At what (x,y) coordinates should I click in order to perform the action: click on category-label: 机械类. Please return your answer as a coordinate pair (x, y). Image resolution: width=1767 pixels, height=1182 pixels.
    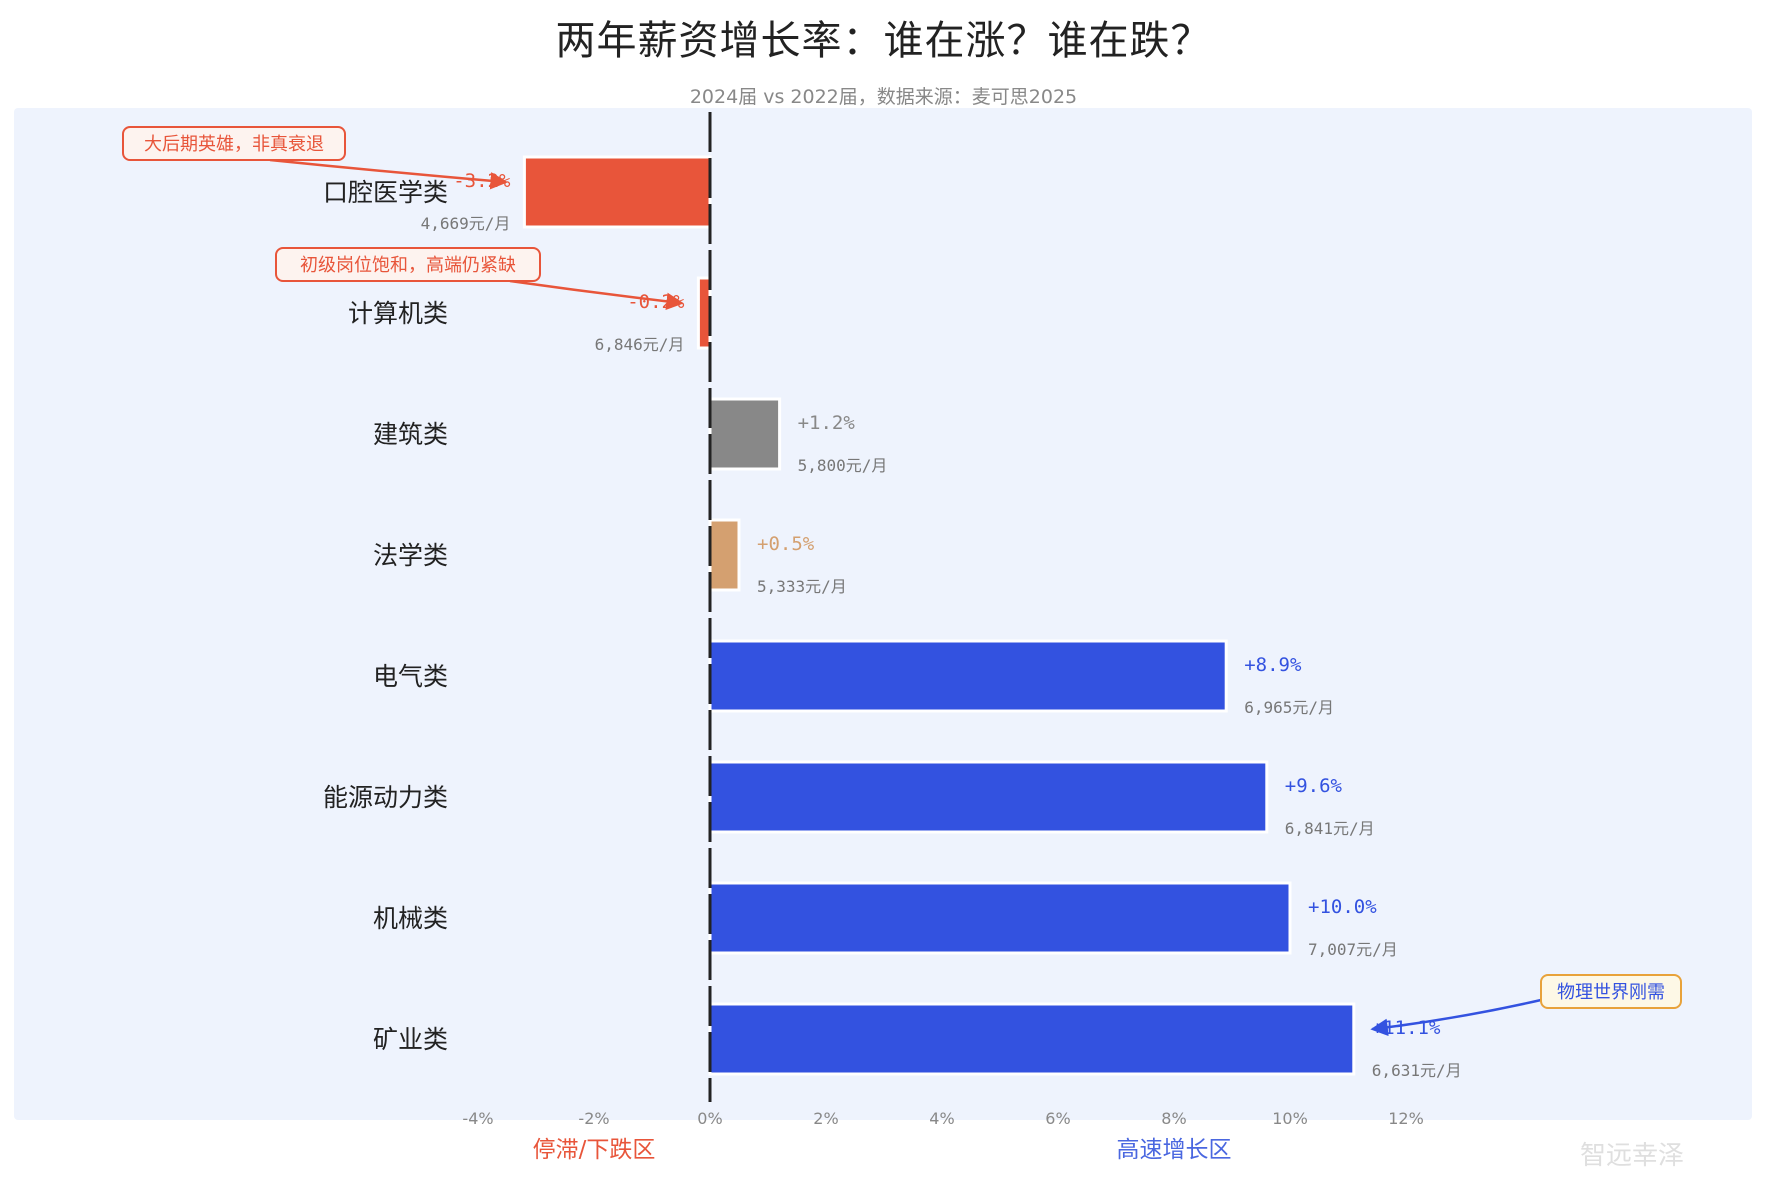
    Looking at the image, I should click on (410, 918).